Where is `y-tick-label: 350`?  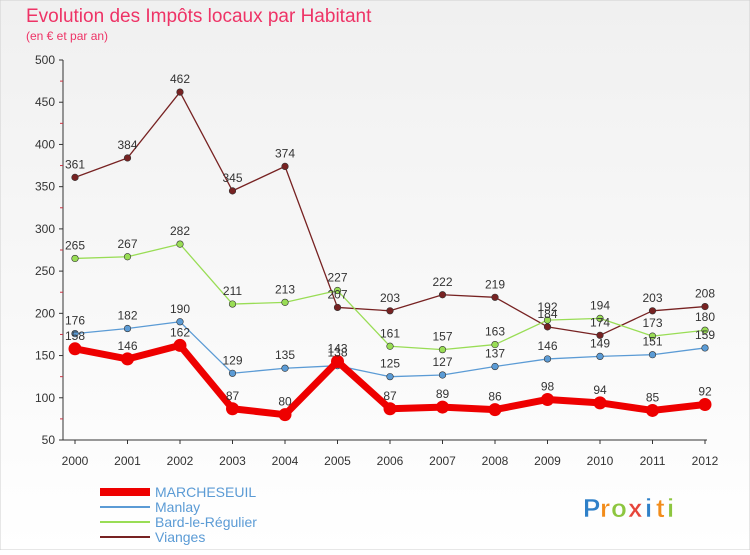 y-tick-label: 350 is located at coordinates (45, 187).